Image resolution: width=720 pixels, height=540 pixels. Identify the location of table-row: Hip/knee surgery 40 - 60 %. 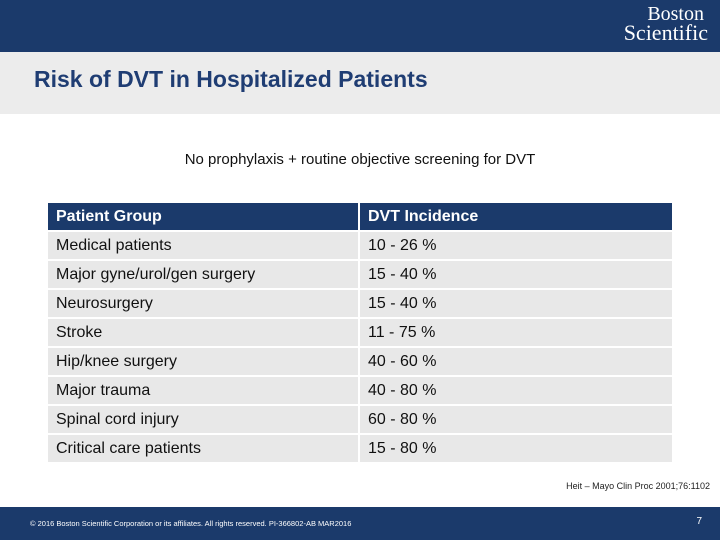
(360, 362).